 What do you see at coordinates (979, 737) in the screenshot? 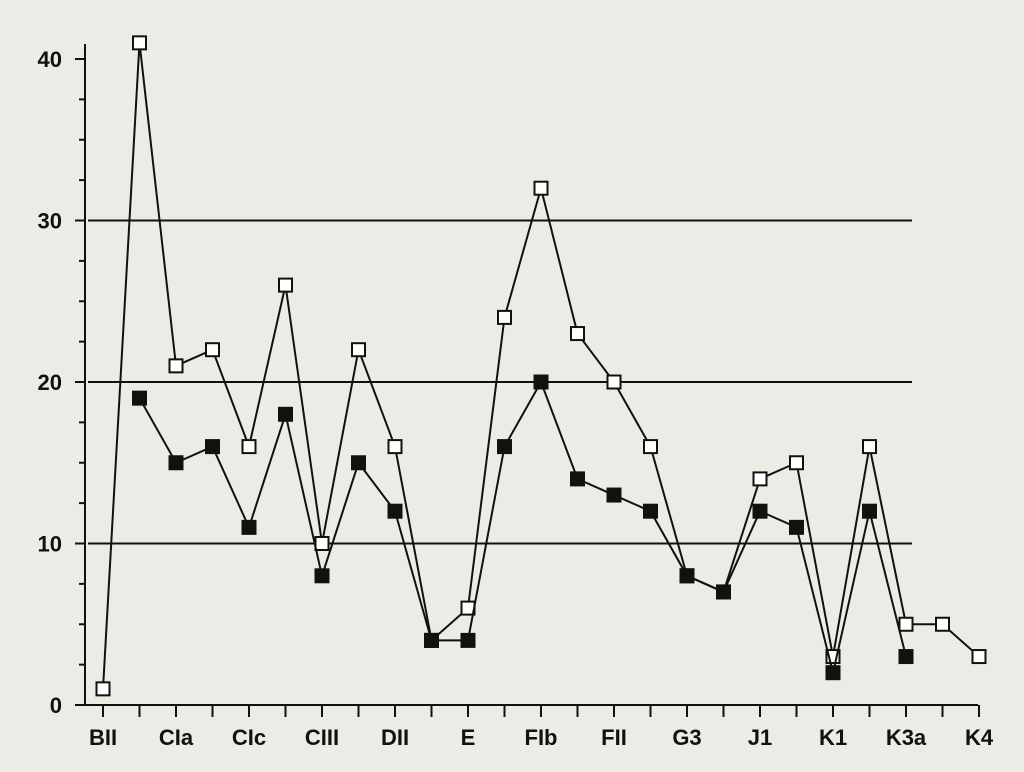
I see `x-tick-label: K4` at bounding box center [979, 737].